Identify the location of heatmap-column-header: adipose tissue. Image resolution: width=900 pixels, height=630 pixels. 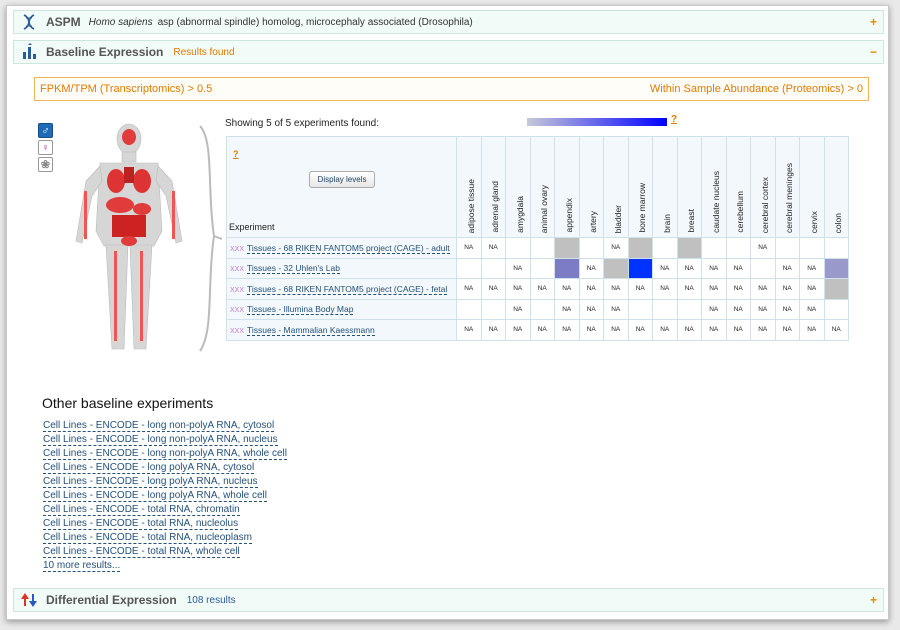
(469, 187).